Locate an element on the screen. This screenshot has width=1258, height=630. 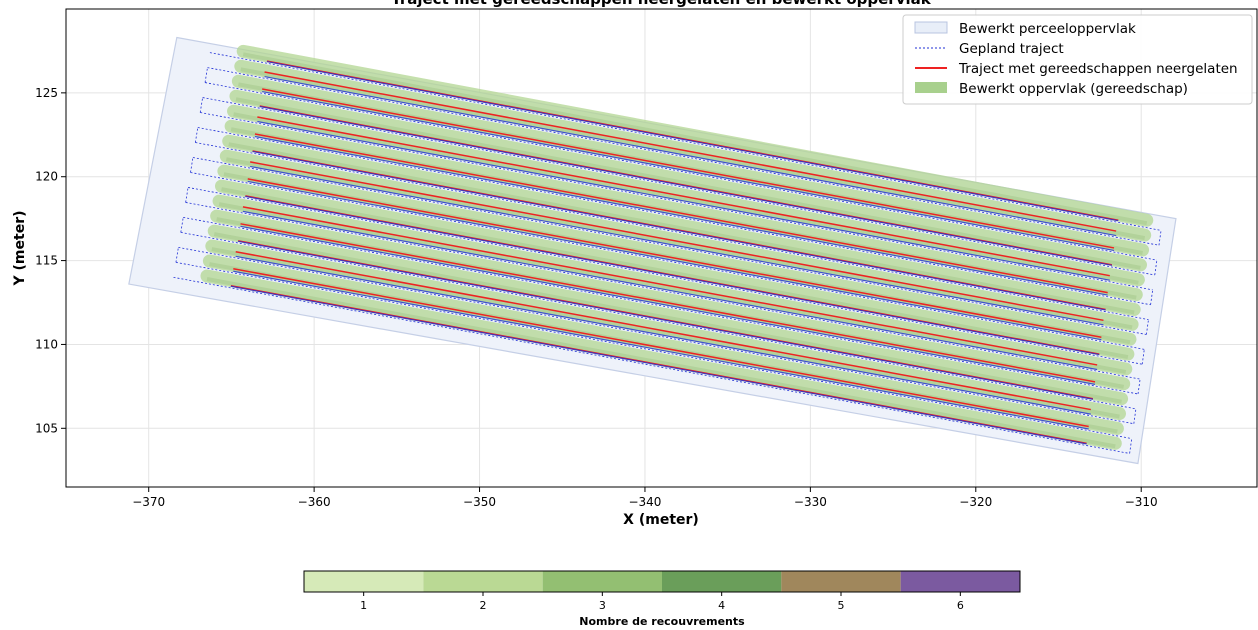
y-axis: 105 110 115 120 125 is located at coordinates (50, 260).